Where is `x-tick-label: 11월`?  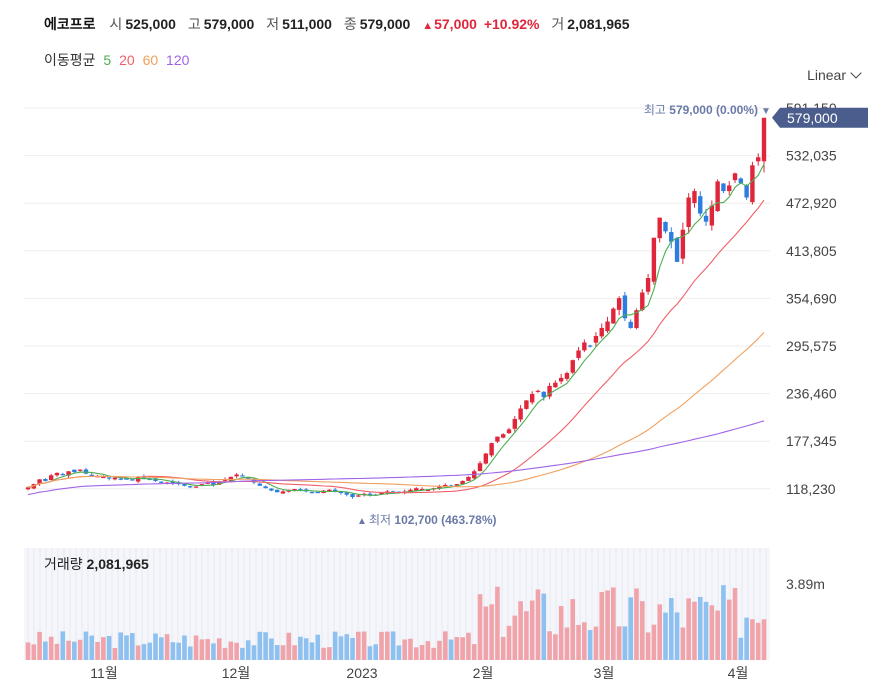 x-tick-label: 11월 is located at coordinates (103, 673).